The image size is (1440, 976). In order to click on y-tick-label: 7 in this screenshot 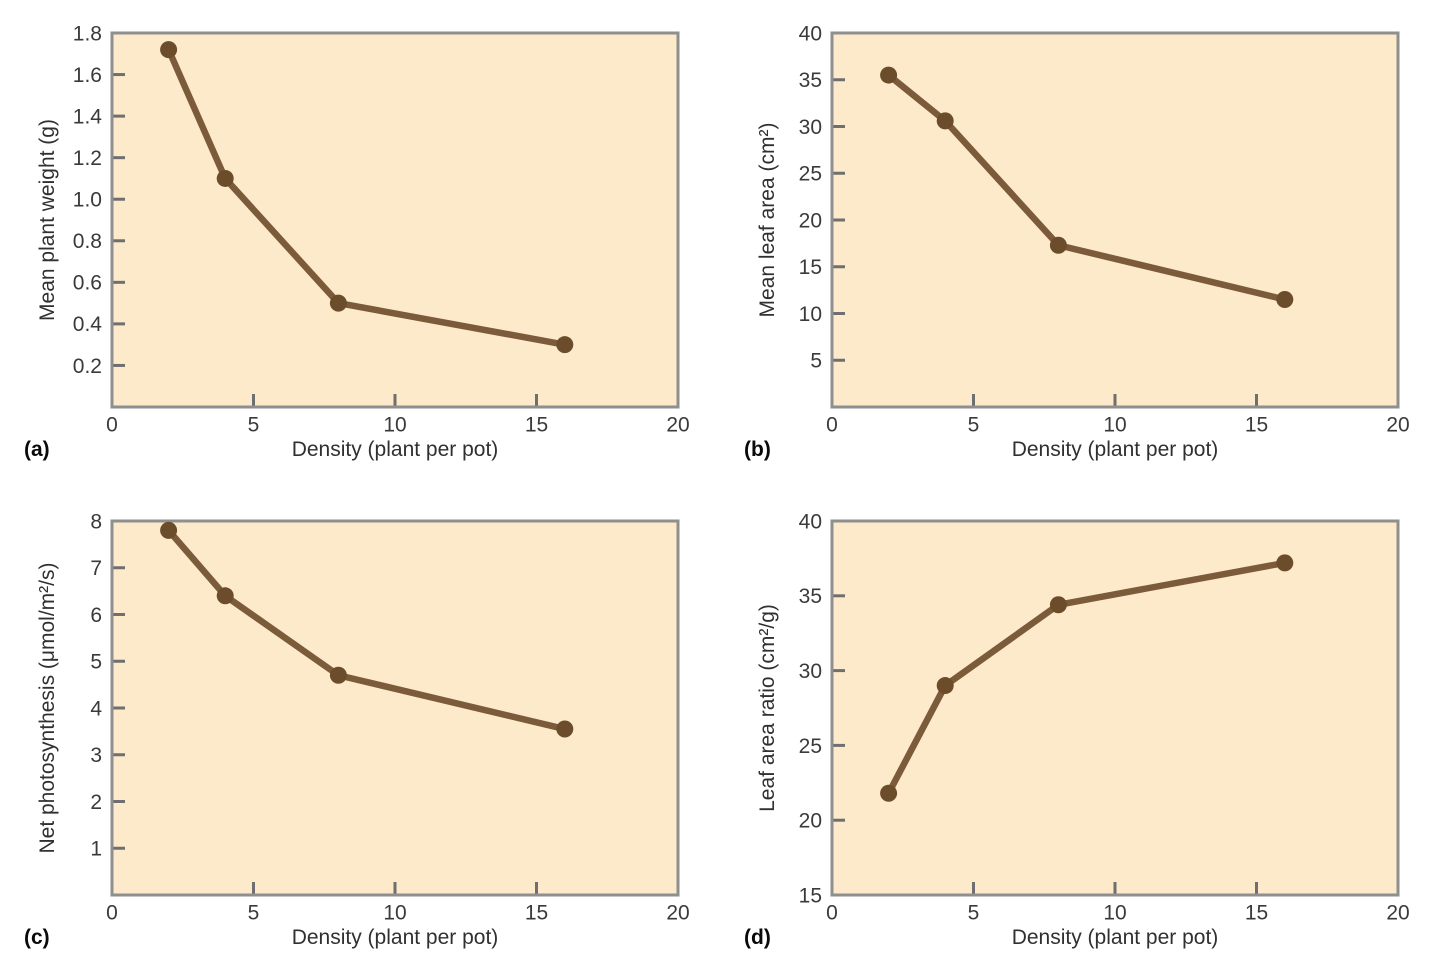, I will do `click(96, 568)`.